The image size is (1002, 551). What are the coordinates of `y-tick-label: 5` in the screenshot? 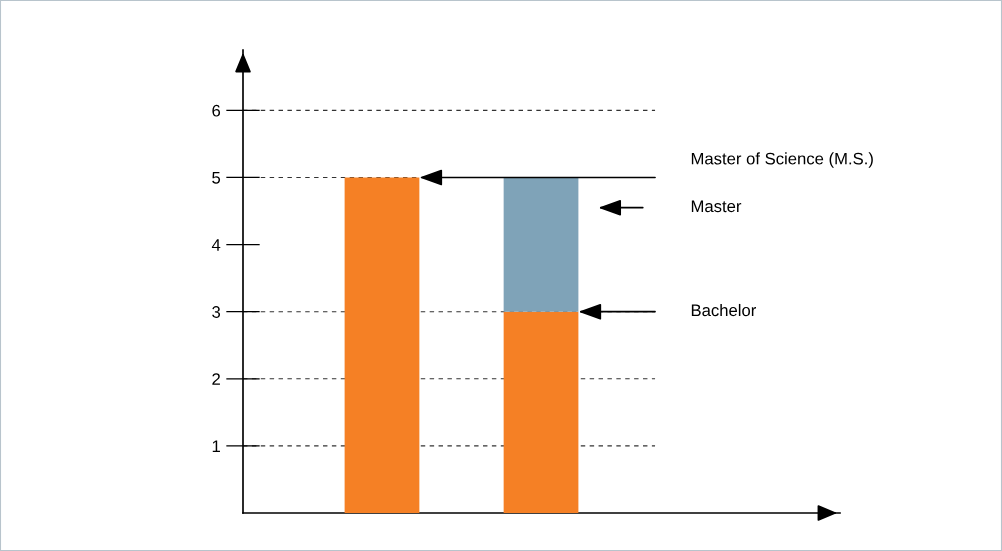 It's located at (216, 178).